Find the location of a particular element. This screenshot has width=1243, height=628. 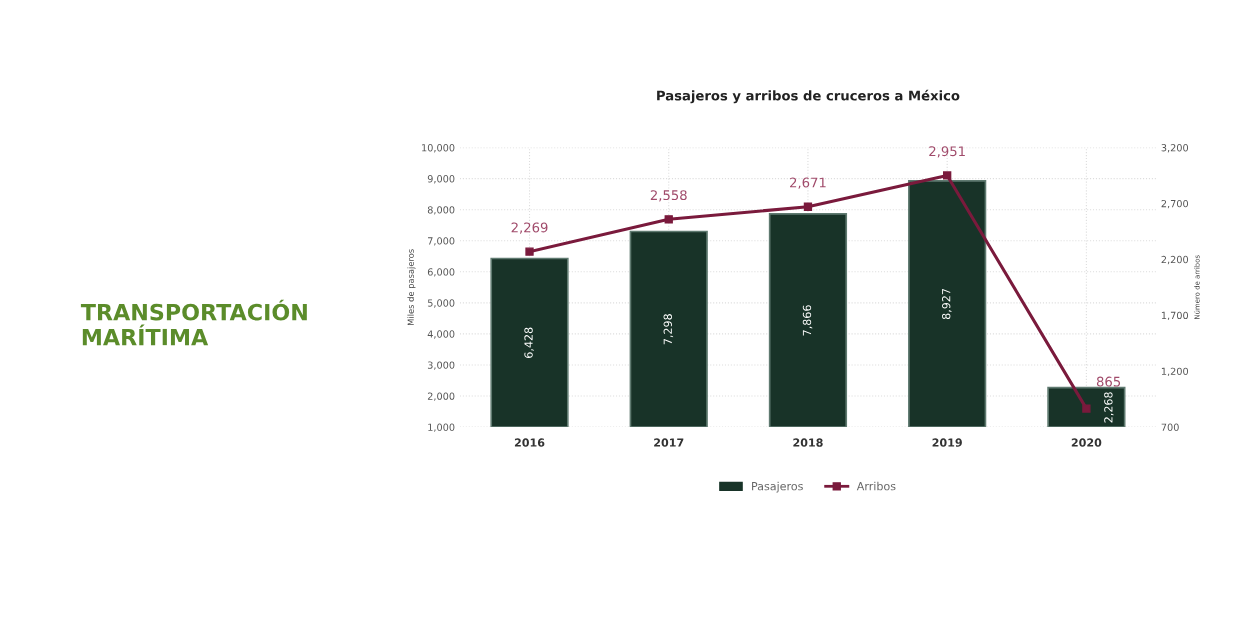

y2-tick-label: 2,700 is located at coordinates (1175, 204).